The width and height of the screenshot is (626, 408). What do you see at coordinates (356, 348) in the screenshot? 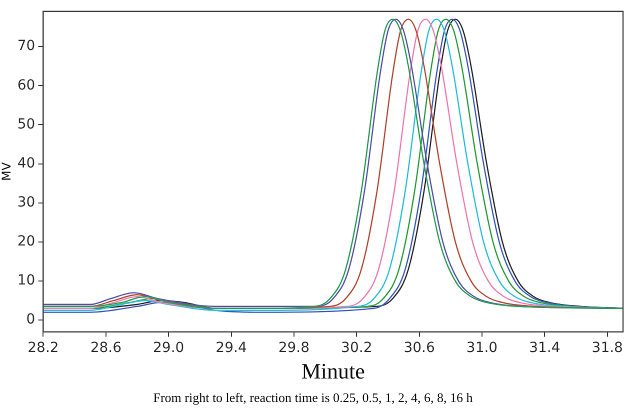
I see `x-tick-label: 30.2` at bounding box center [356, 348].